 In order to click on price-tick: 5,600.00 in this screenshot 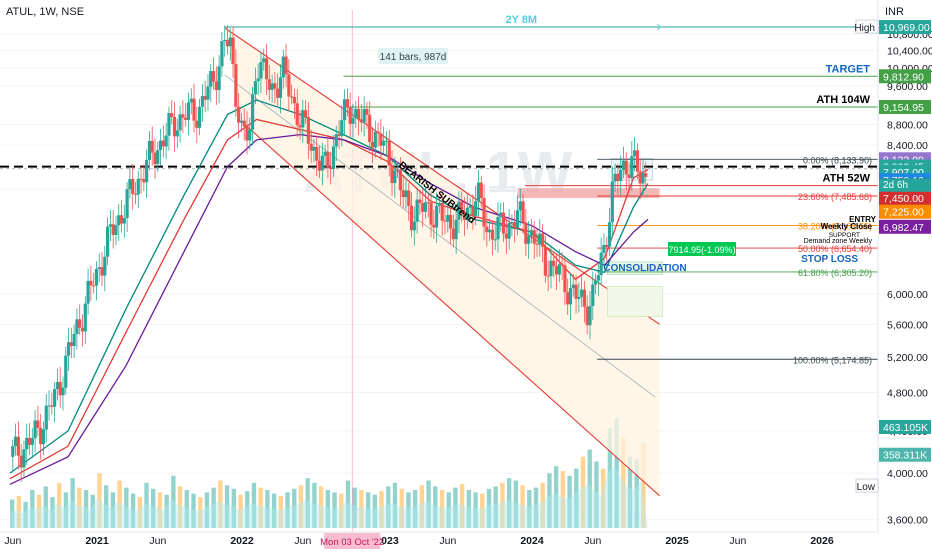, I will do `click(907, 325)`.